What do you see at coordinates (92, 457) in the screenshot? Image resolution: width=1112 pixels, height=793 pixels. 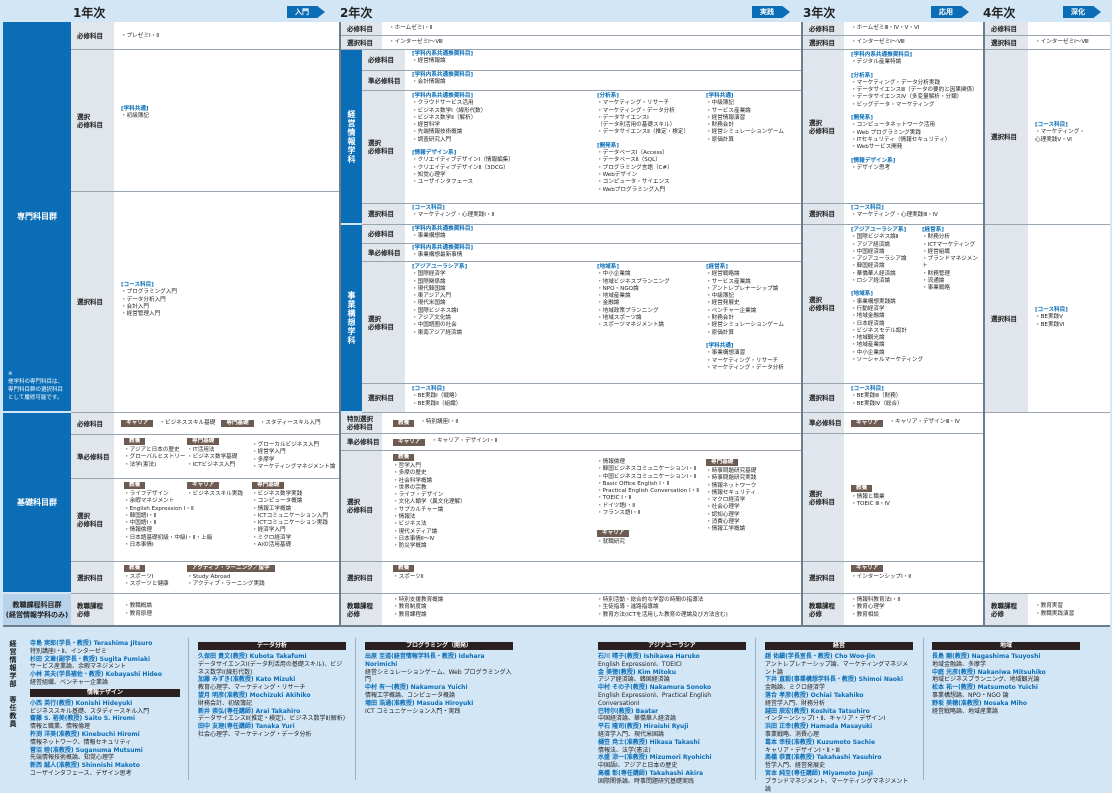 I see `label-semi-required: 準必修科目` at bounding box center [92, 457].